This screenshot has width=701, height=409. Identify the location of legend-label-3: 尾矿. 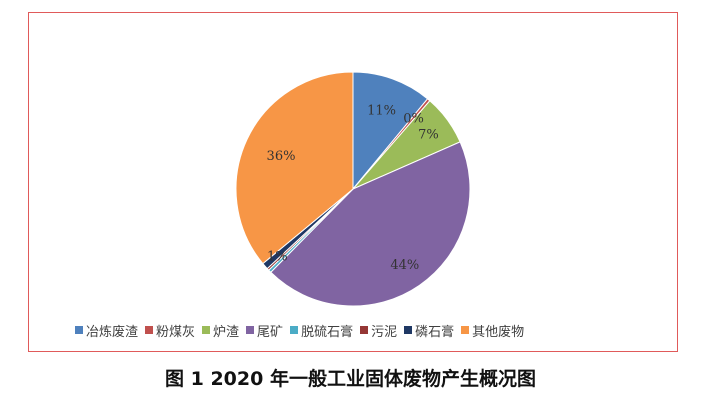
(270, 332).